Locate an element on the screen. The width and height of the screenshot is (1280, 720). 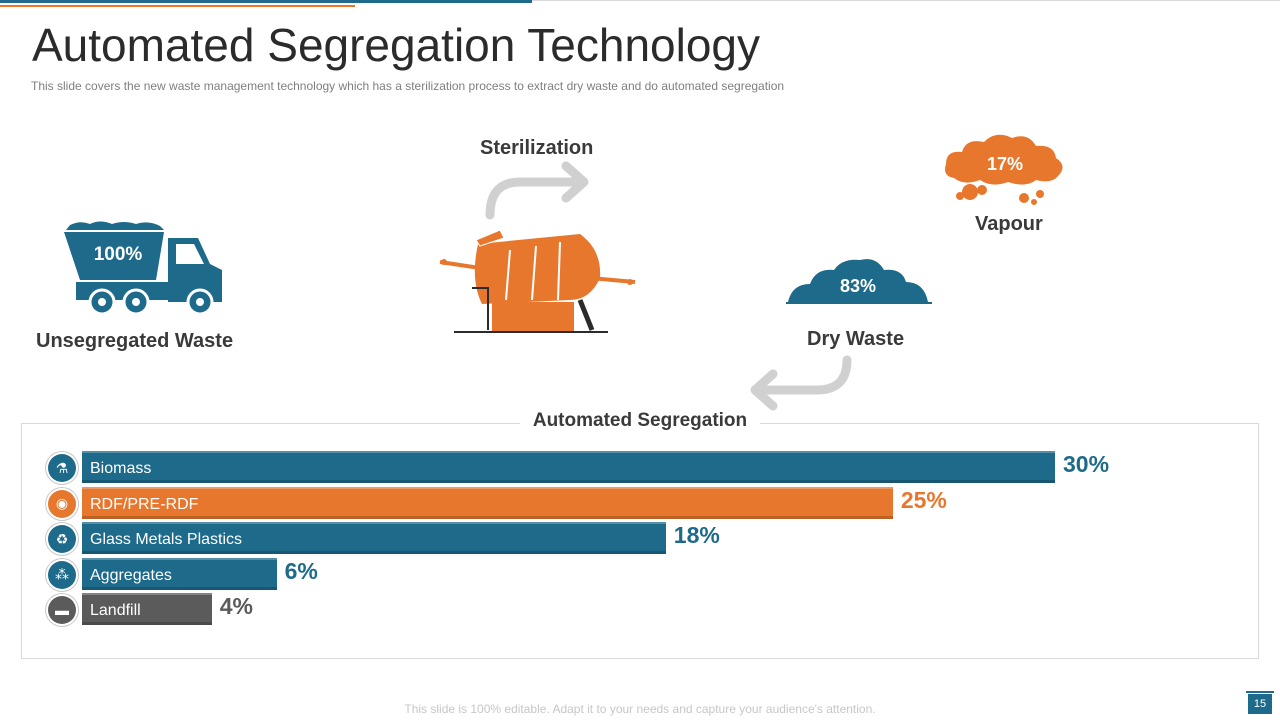
bar-label: Glass Metals Plastics is located at coordinates (166, 539).